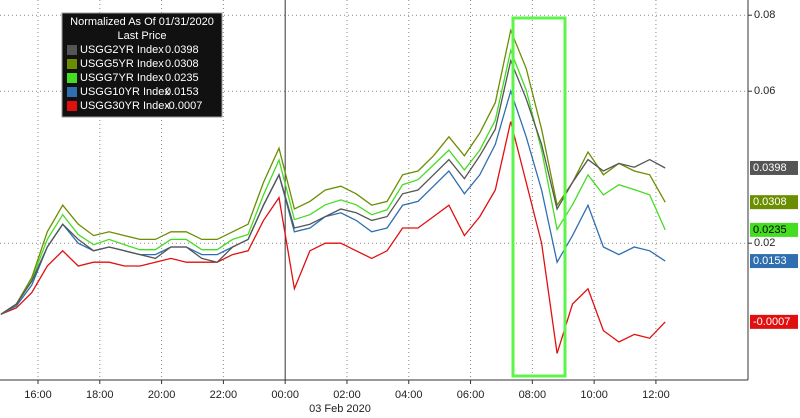  I want to click on legend-box, so click(142, 65).